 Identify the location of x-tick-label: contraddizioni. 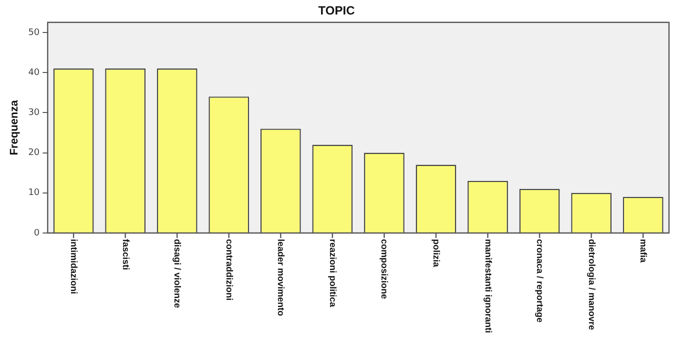
(229, 269).